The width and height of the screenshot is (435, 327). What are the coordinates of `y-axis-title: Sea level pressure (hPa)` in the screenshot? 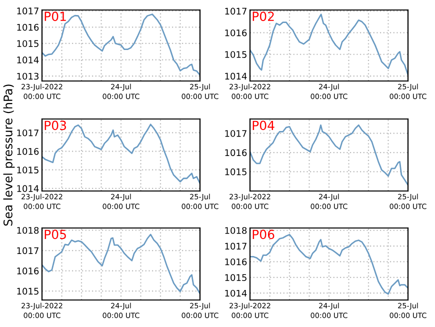 It's located at (9, 155).